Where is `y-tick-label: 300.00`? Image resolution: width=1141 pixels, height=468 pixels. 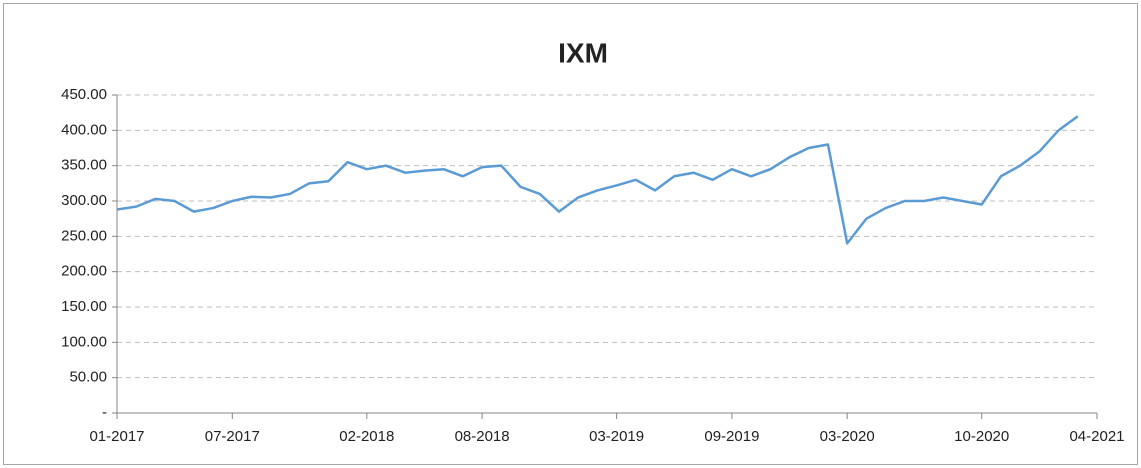
y-tick-label: 300.00 is located at coordinates (84, 200).